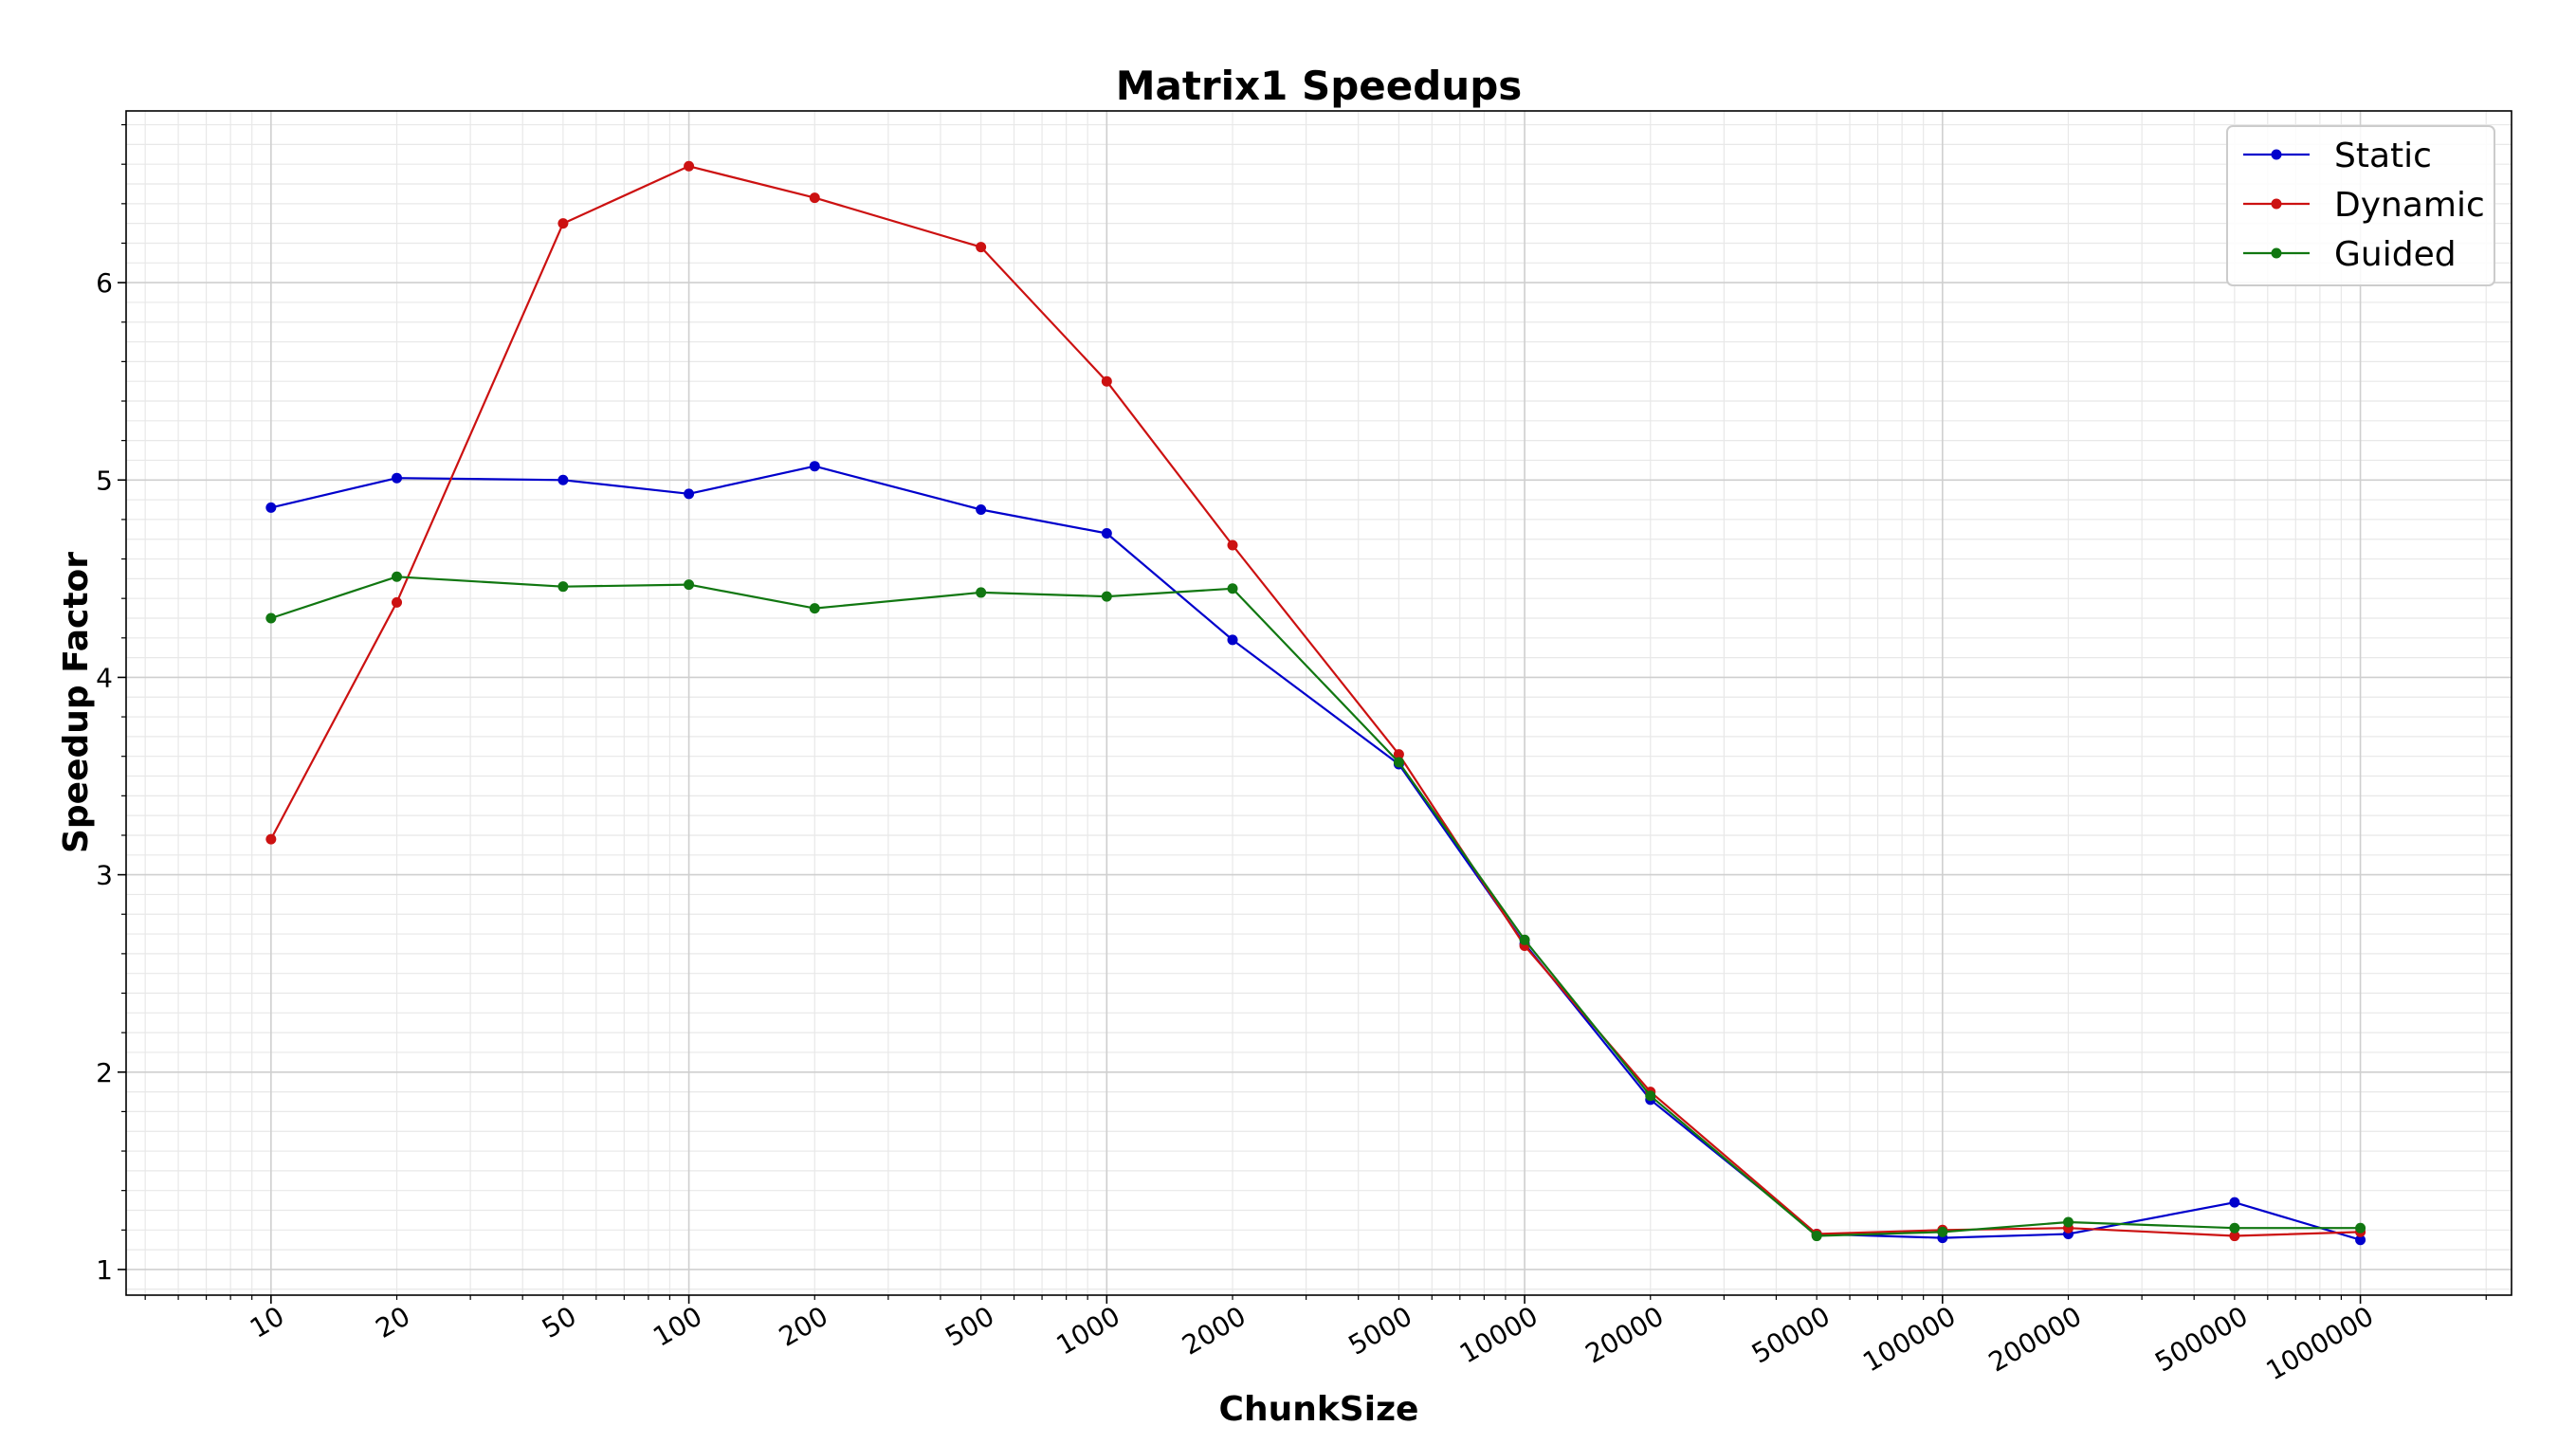 This screenshot has width=2576, height=1444. I want to click on chart-title: Matrix1 Speedups, so click(1319, 86).